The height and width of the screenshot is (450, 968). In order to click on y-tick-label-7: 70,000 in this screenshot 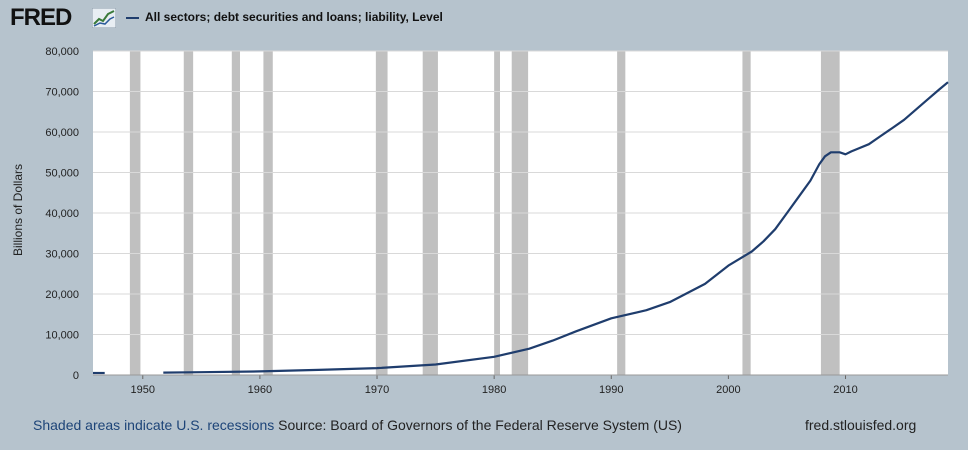, I will do `click(62, 93)`.